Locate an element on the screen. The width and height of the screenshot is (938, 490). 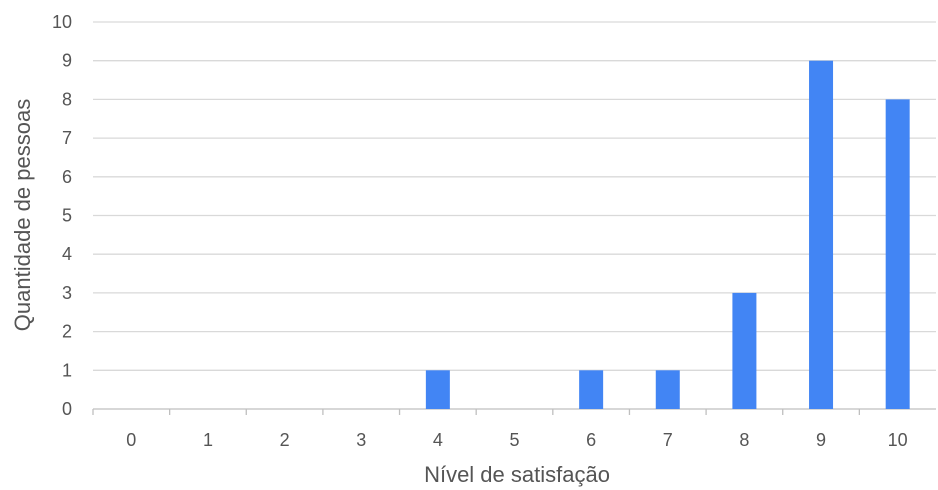
y-tick-label: 0 is located at coordinates (67, 409).